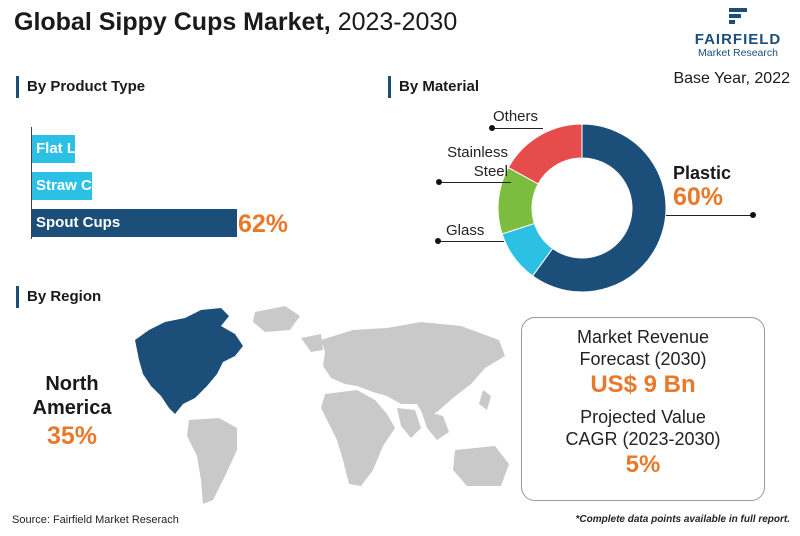 Image resolution: width=800 pixels, height=536 pixels. I want to click on cagr-line2: CAGR (2023-2030), so click(643, 439).